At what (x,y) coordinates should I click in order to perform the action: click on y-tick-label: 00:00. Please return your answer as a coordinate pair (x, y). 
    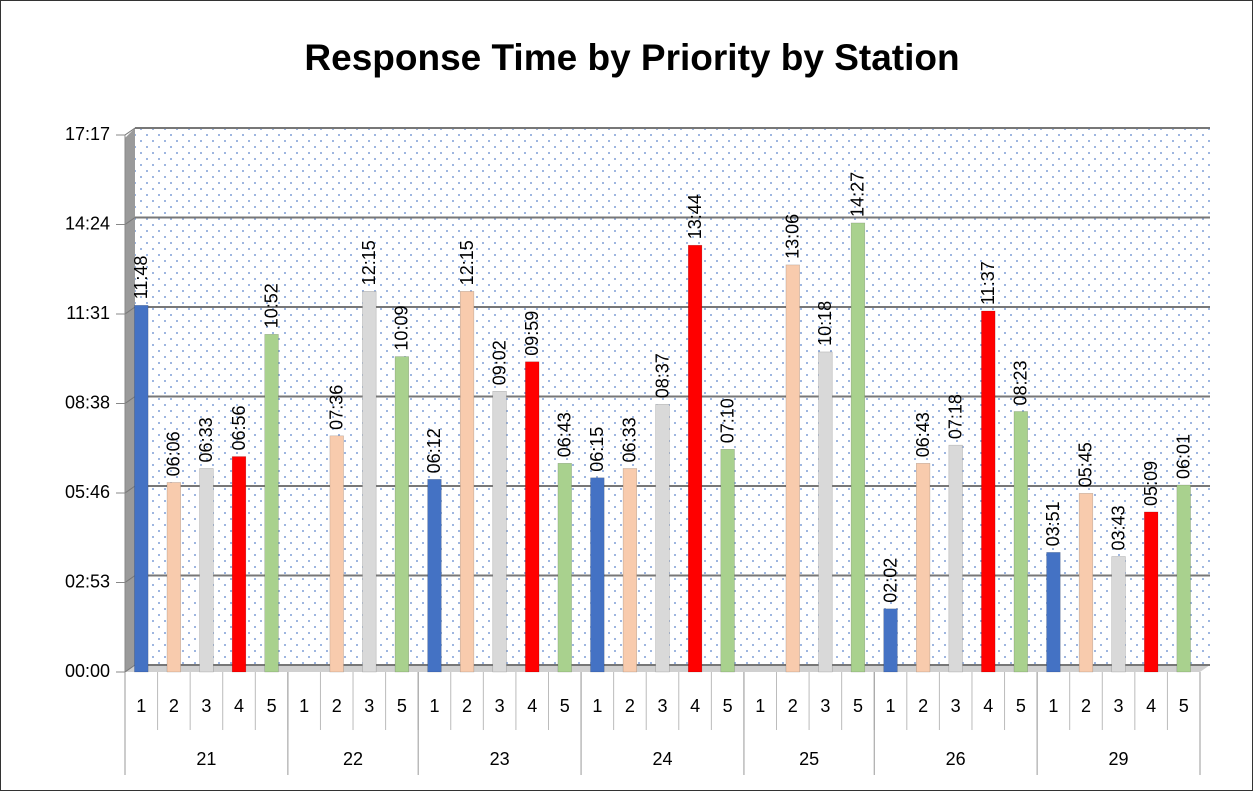
    Looking at the image, I should click on (87, 671).